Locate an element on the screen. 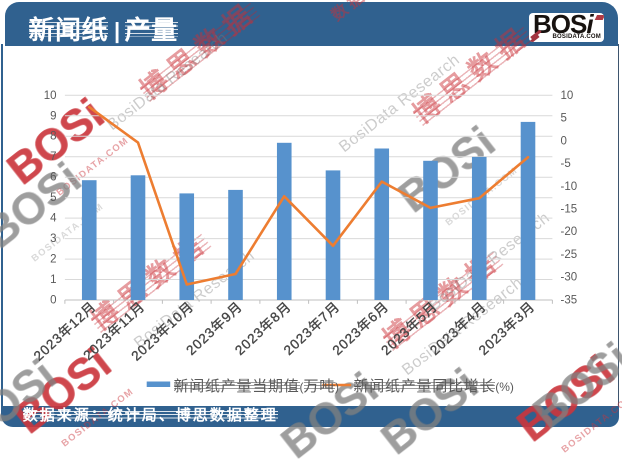  svg-text: -25 is located at coordinates (569, 255).